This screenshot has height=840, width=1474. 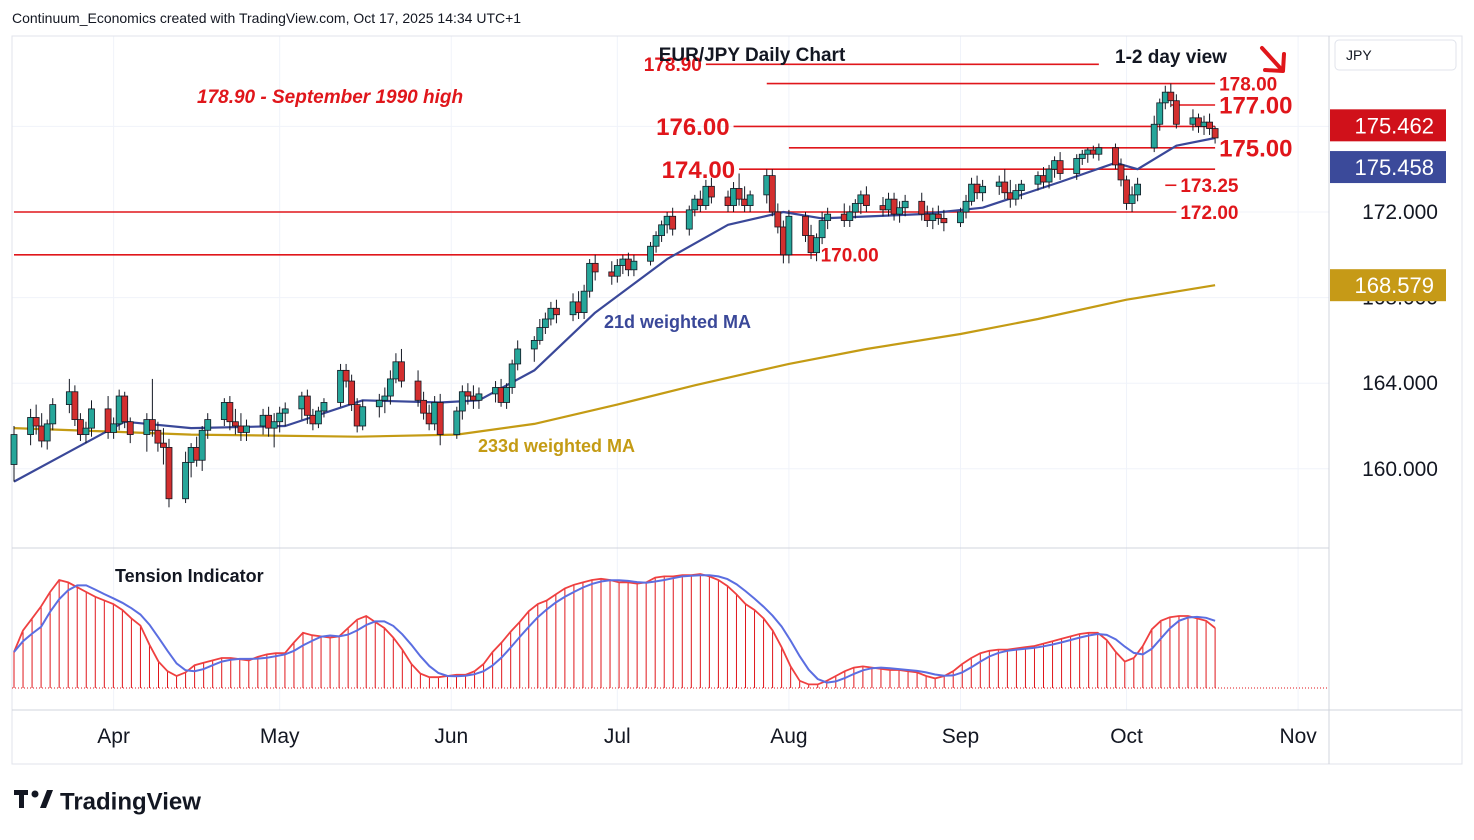 I want to click on x-tick-label-4: Aug, so click(x=788, y=736).